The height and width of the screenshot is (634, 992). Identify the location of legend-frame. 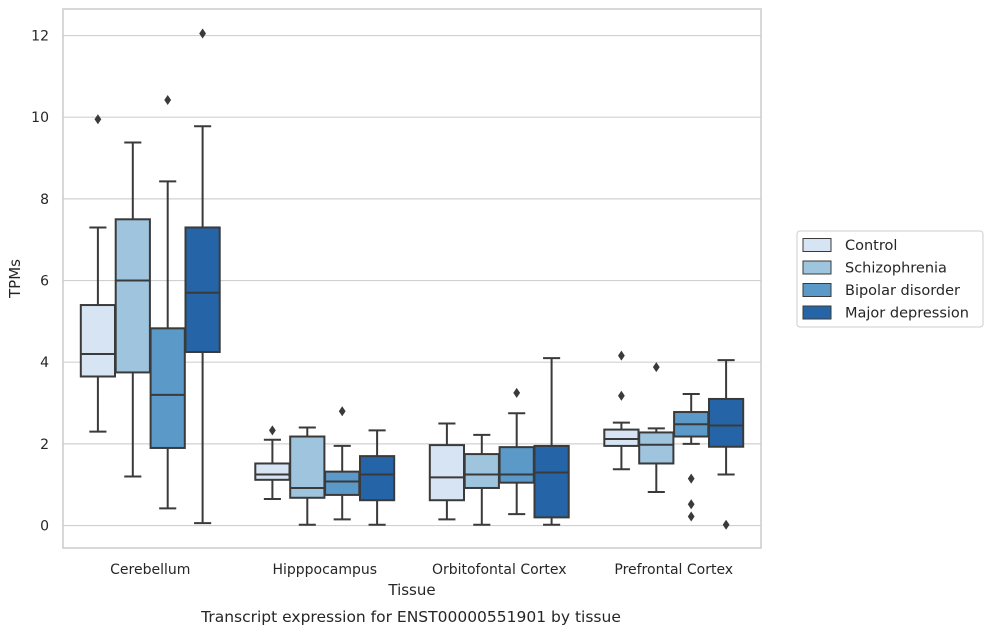
(890, 279).